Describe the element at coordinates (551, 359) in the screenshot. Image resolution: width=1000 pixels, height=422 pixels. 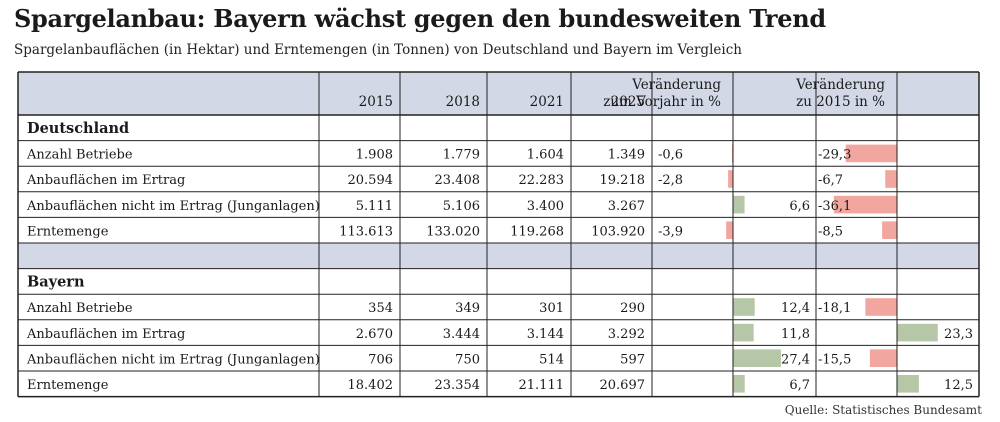
I see `cell-value-2021: 514` at that location.